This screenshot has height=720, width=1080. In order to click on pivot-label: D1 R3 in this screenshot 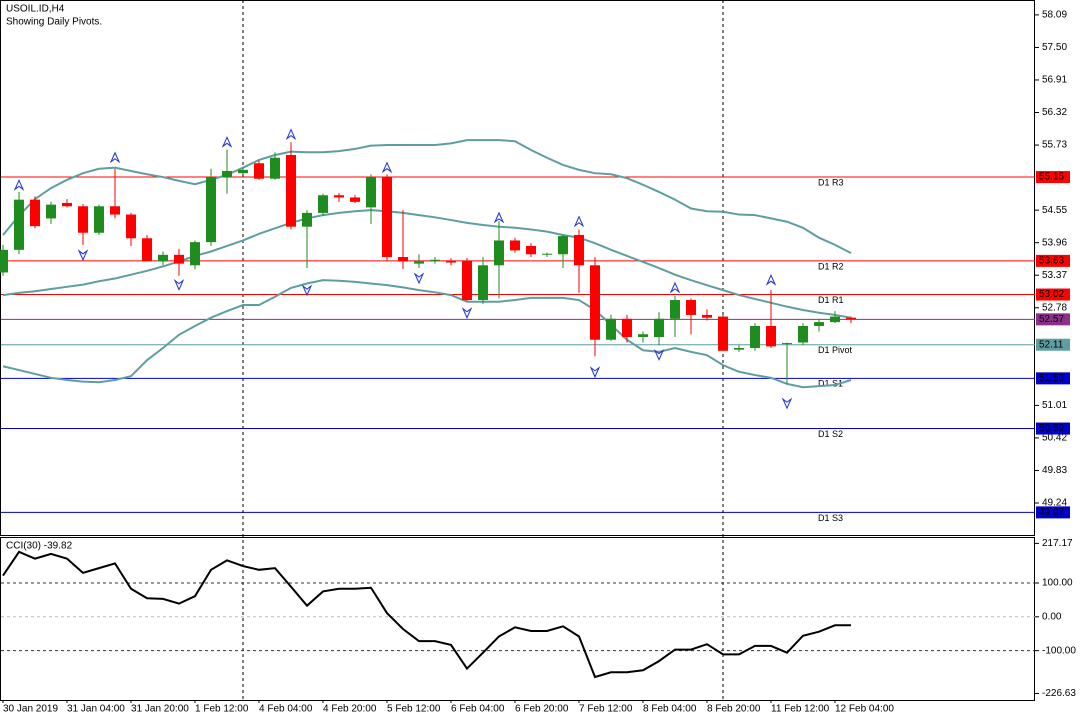, I will do `click(831, 182)`.